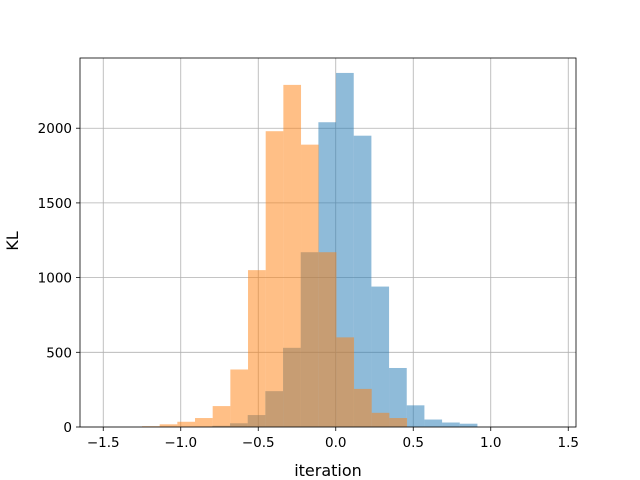  I want to click on x-tick-label: −1.0, so click(180, 443).